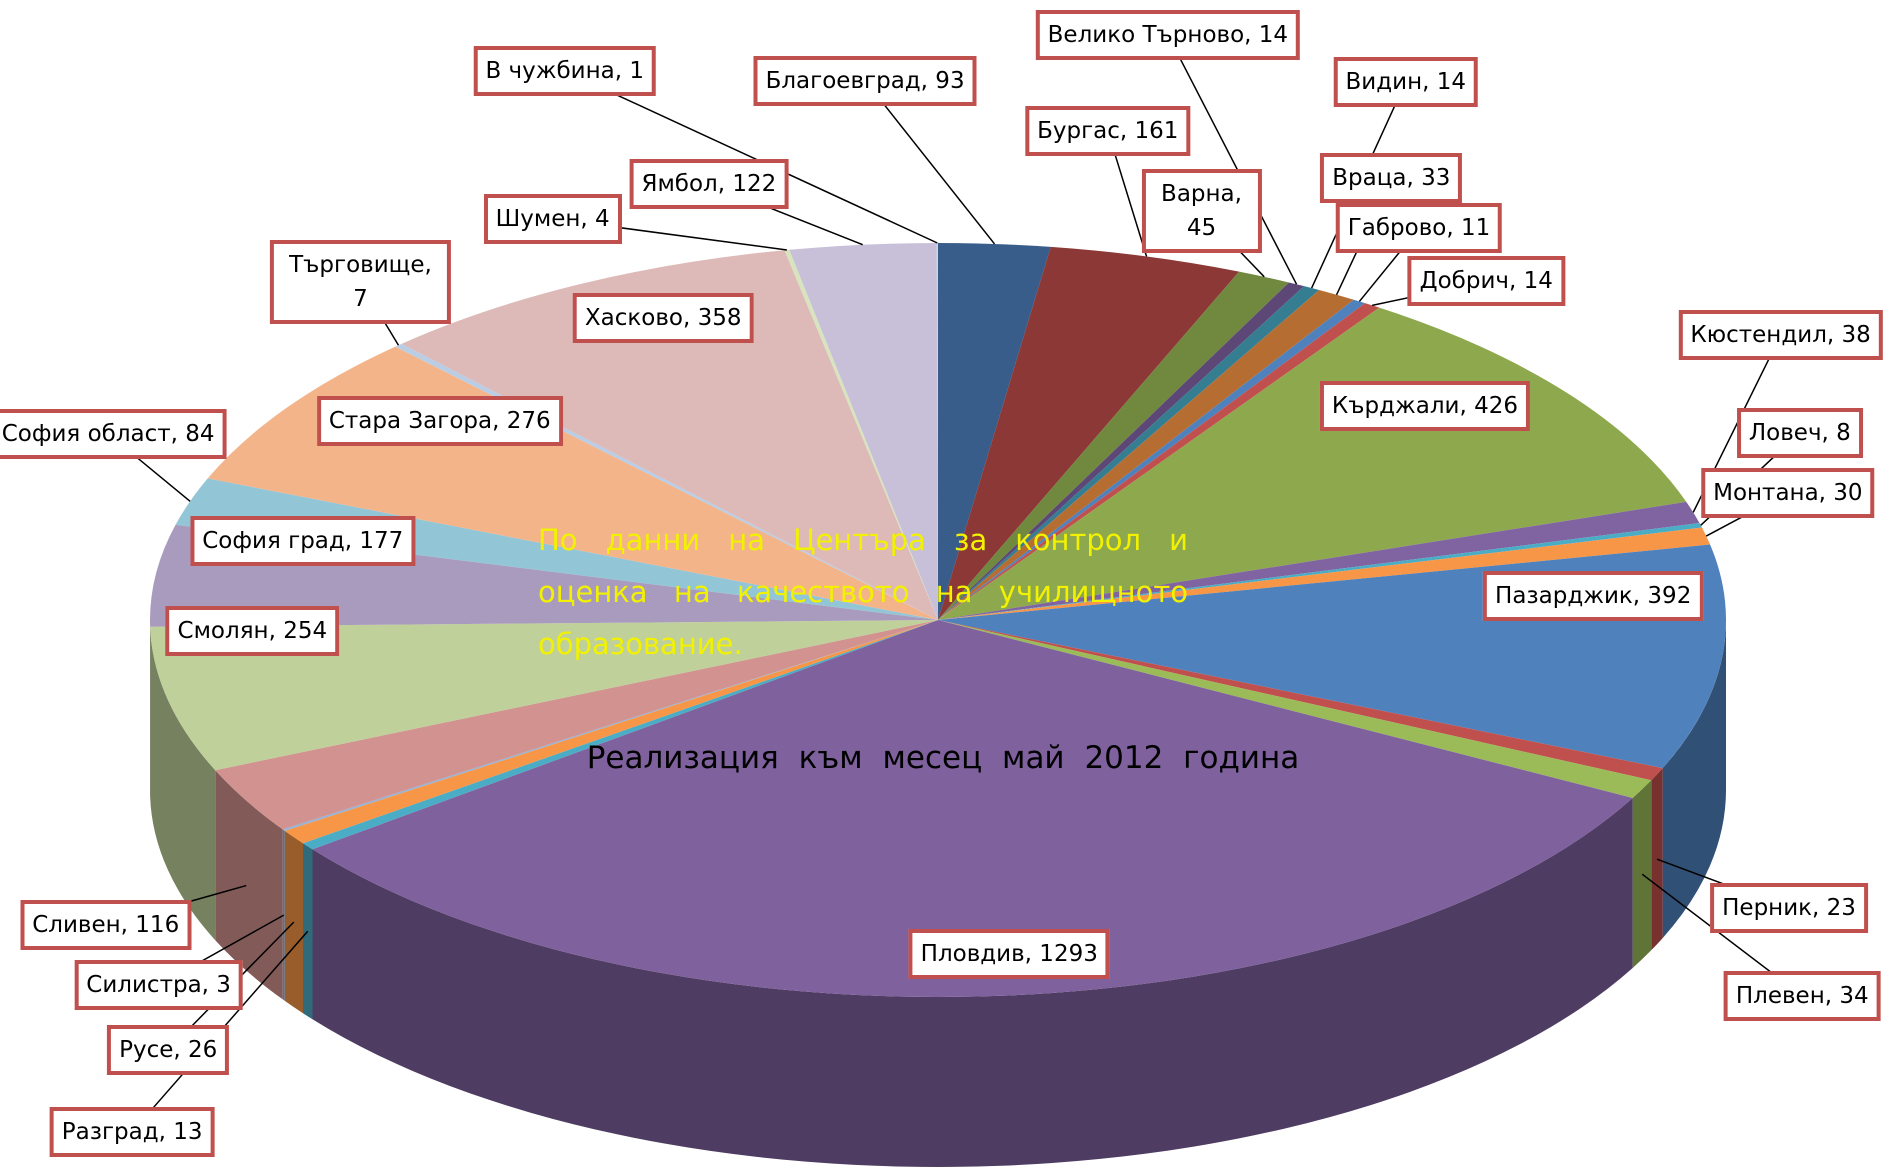 This screenshot has width=1884, height=1172. I want to click on data-label: Перник, 23, so click(1789, 908).